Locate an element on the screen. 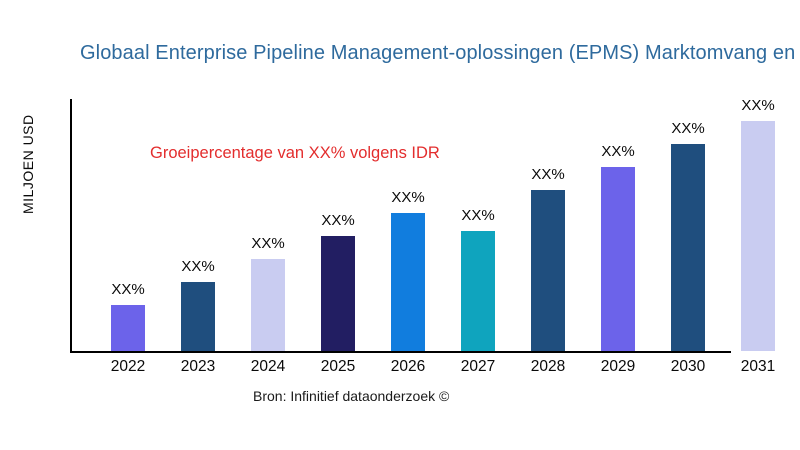 The width and height of the screenshot is (800, 450). bar-2026 is located at coordinates (408, 282).